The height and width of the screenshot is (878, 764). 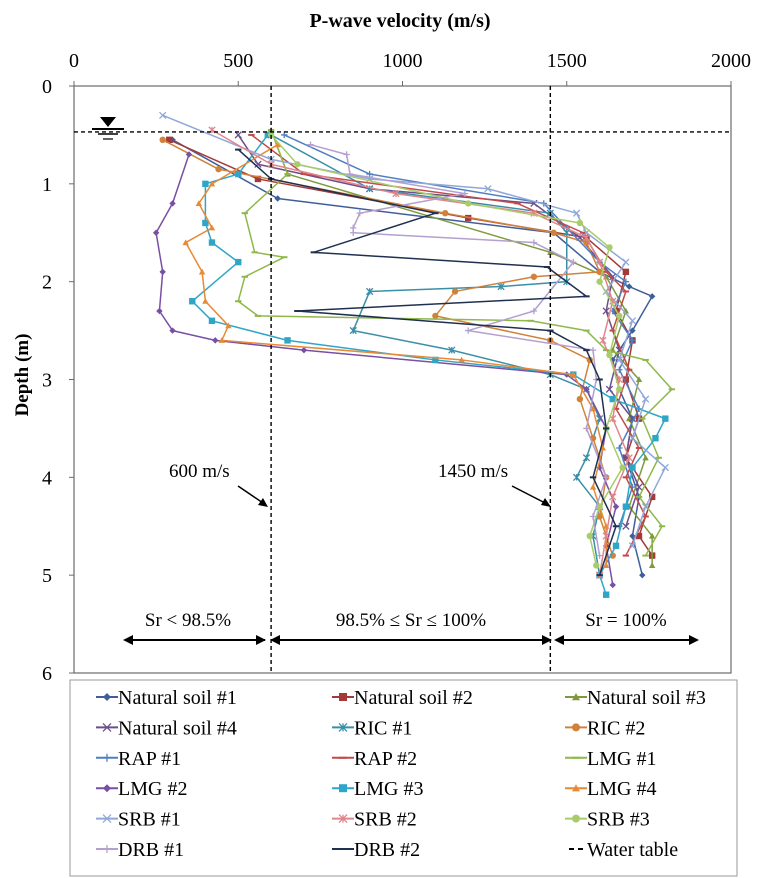 What do you see at coordinates (376, 850) in the screenshot?
I see `legend-item: DRB #2` at bounding box center [376, 850].